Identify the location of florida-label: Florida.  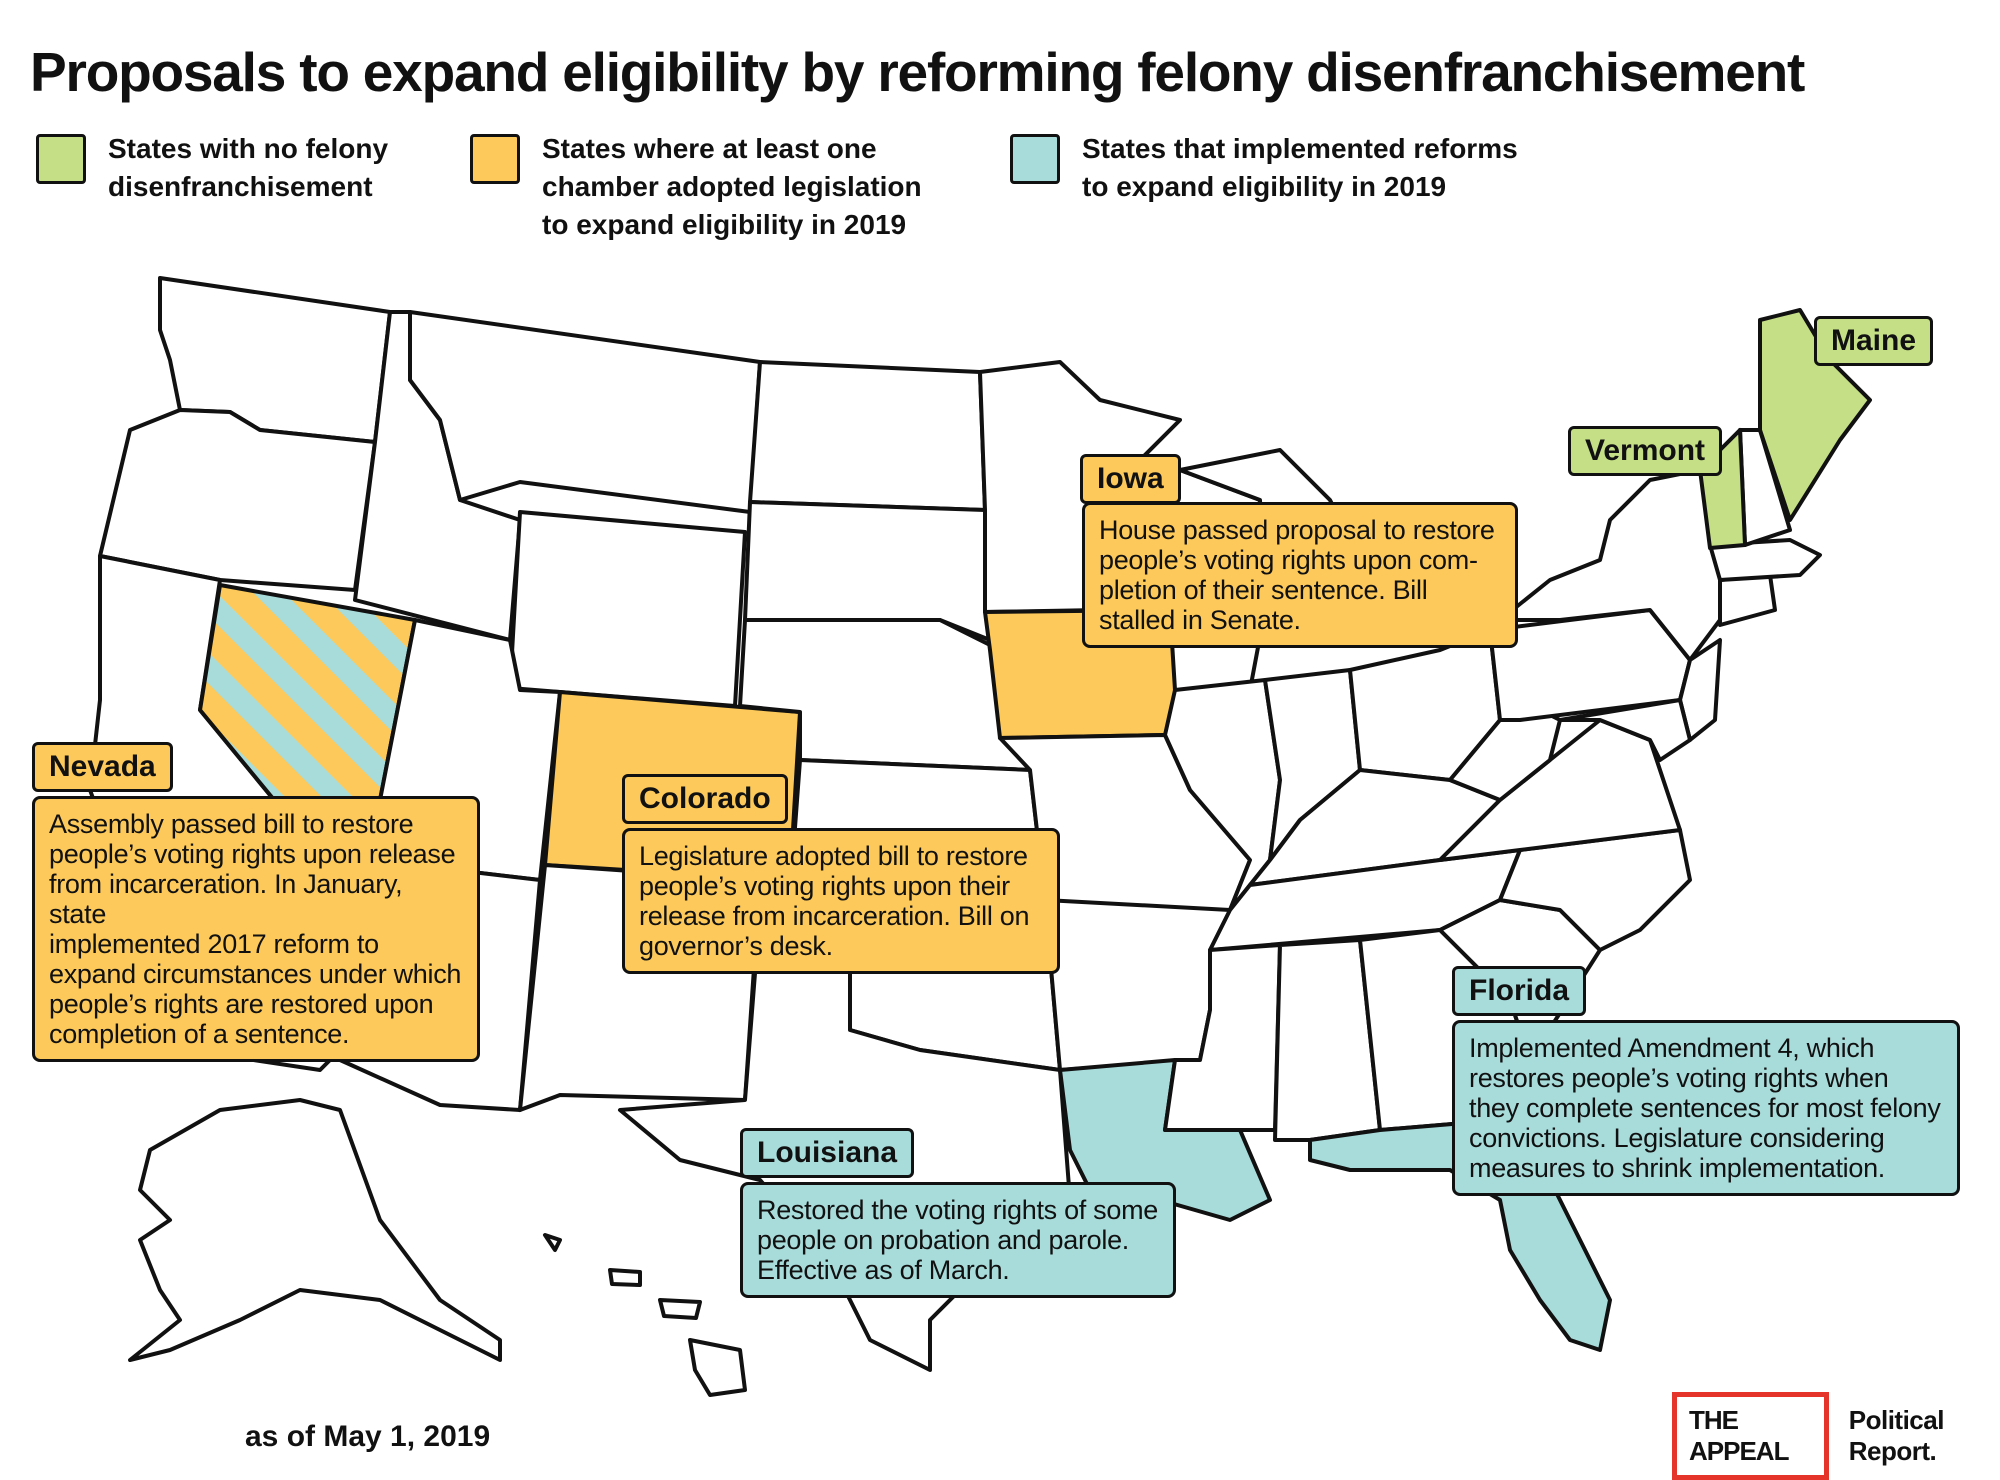
(1519, 991).